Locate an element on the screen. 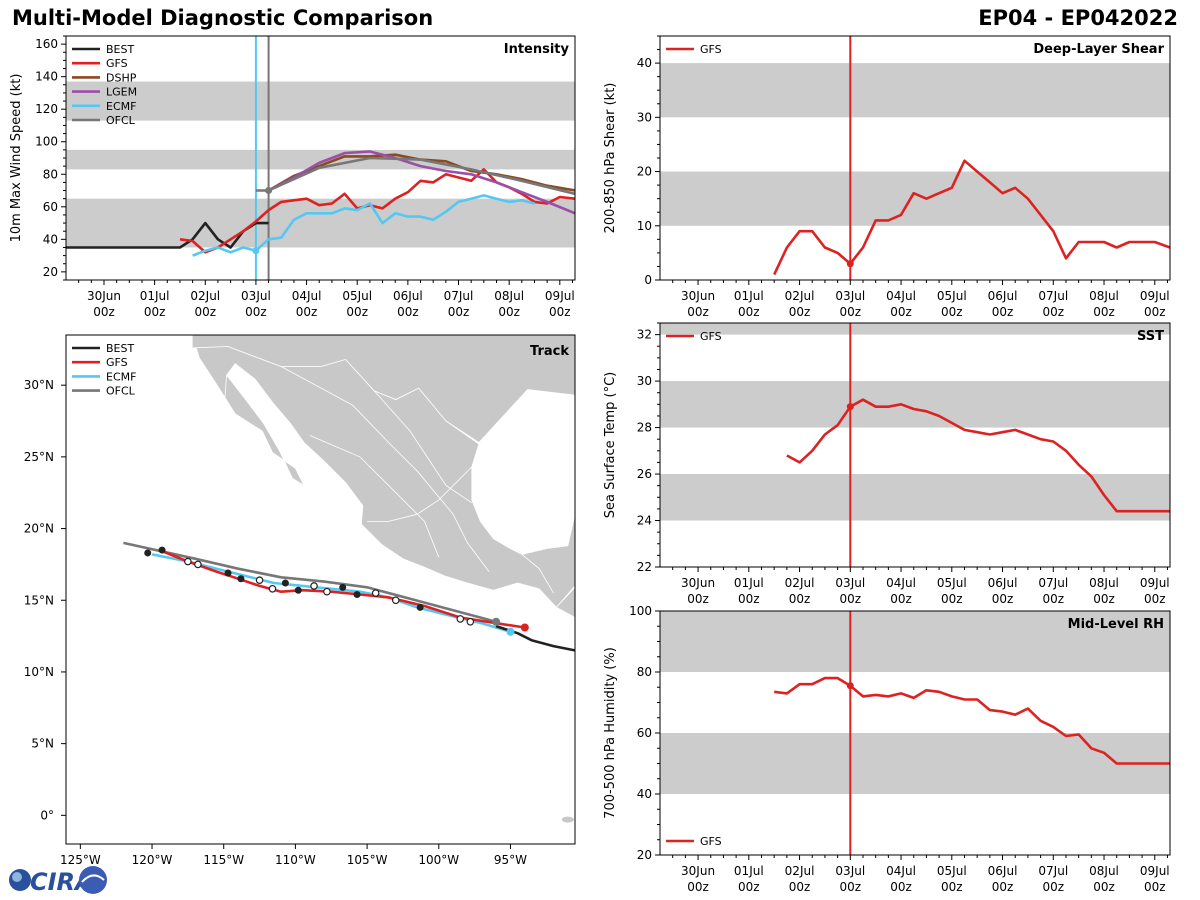  legend-entry: ECMF is located at coordinates (121, 376).